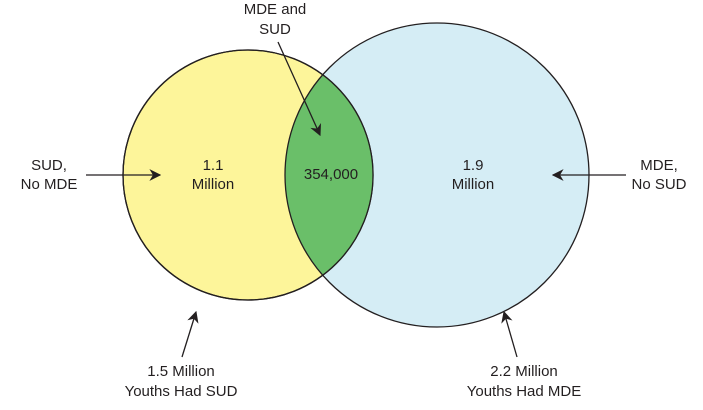 The image size is (703, 410). What do you see at coordinates (275, 9) in the screenshot?
I see `overlap-callout-line1: MDE and` at bounding box center [275, 9].